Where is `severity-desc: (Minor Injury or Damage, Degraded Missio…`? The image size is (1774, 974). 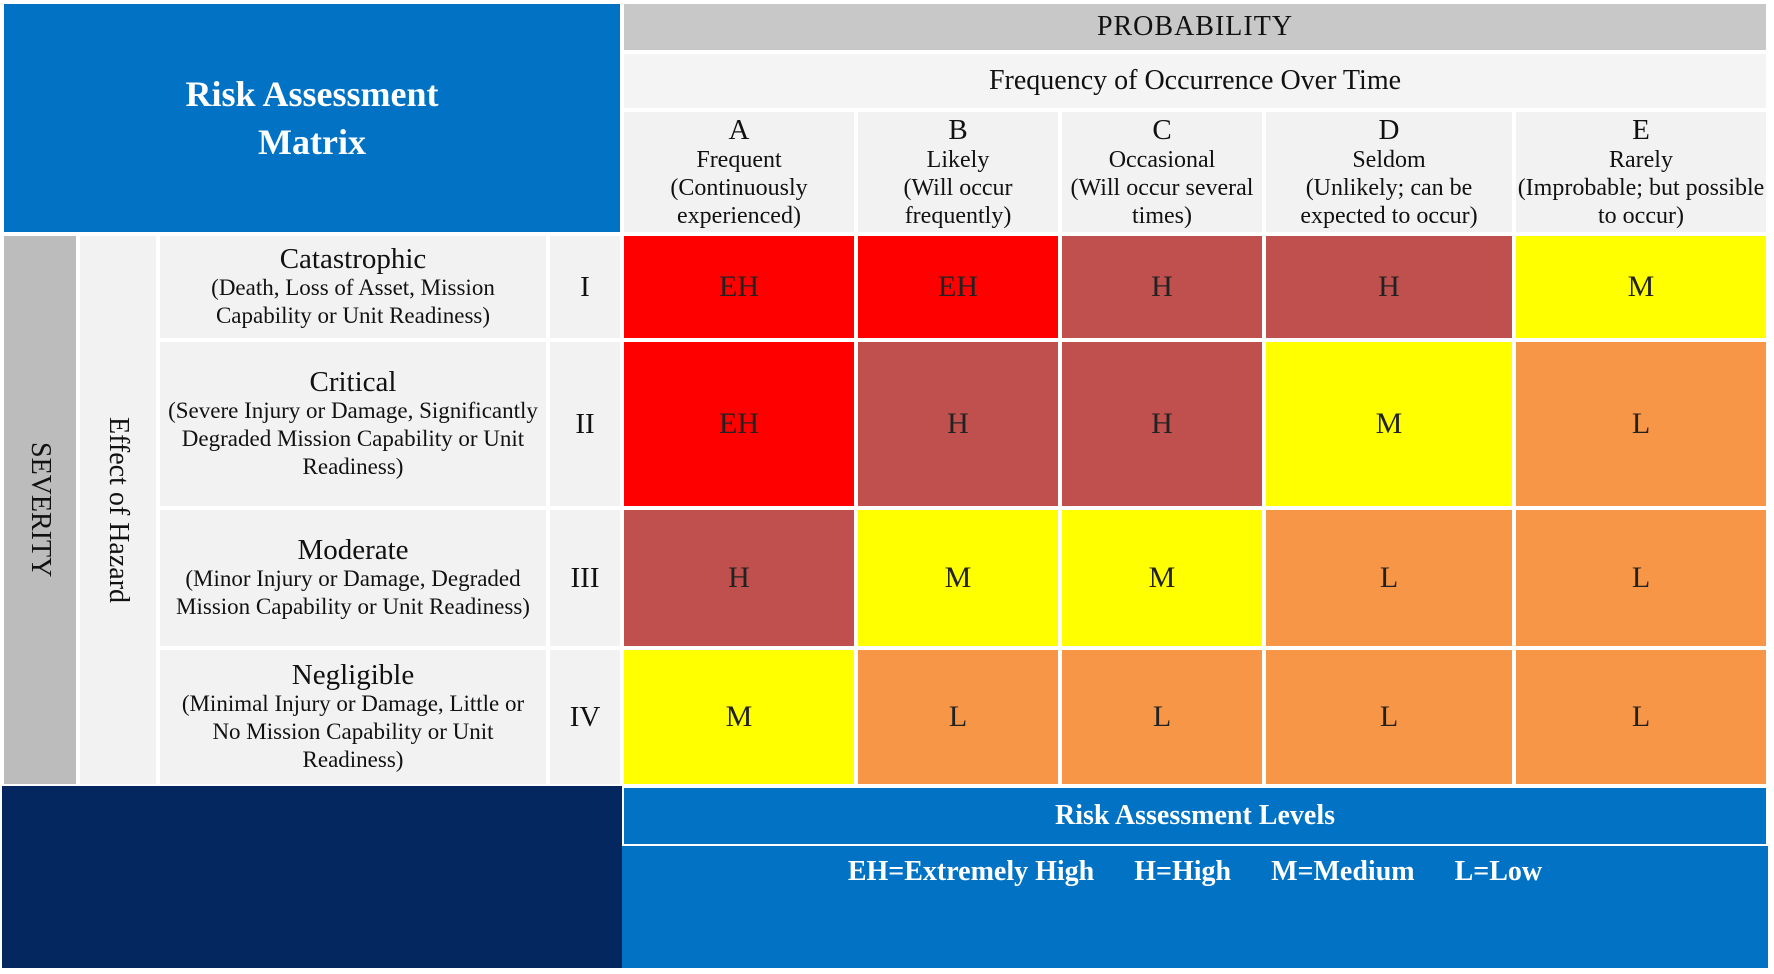 severity-desc: (Minor Injury or Damage, Degraded Missio… is located at coordinates (353, 592).